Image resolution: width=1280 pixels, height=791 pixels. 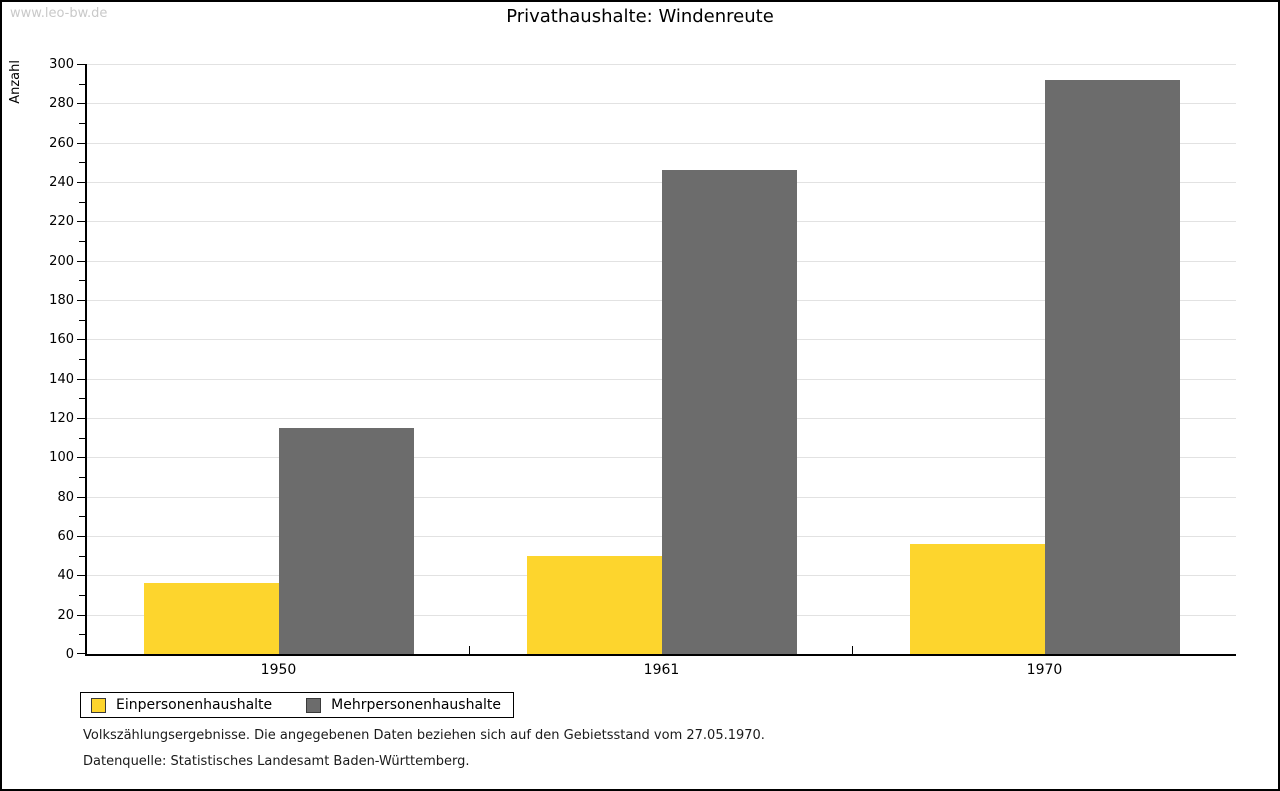 What do you see at coordinates (594, 604) in the screenshot?
I see `bar-einpersonenhaushalte-1961` at bounding box center [594, 604].